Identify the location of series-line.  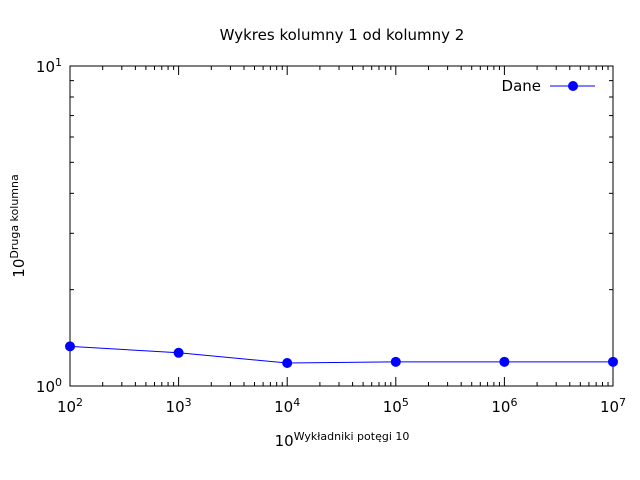
(341, 354).